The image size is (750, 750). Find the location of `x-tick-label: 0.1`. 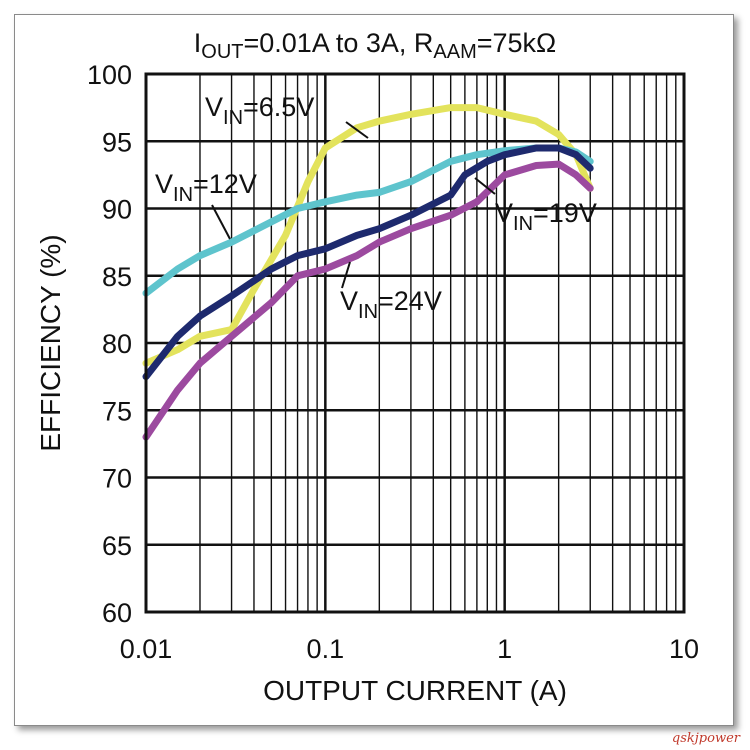

x-tick-label: 0.1 is located at coordinates (326, 649).